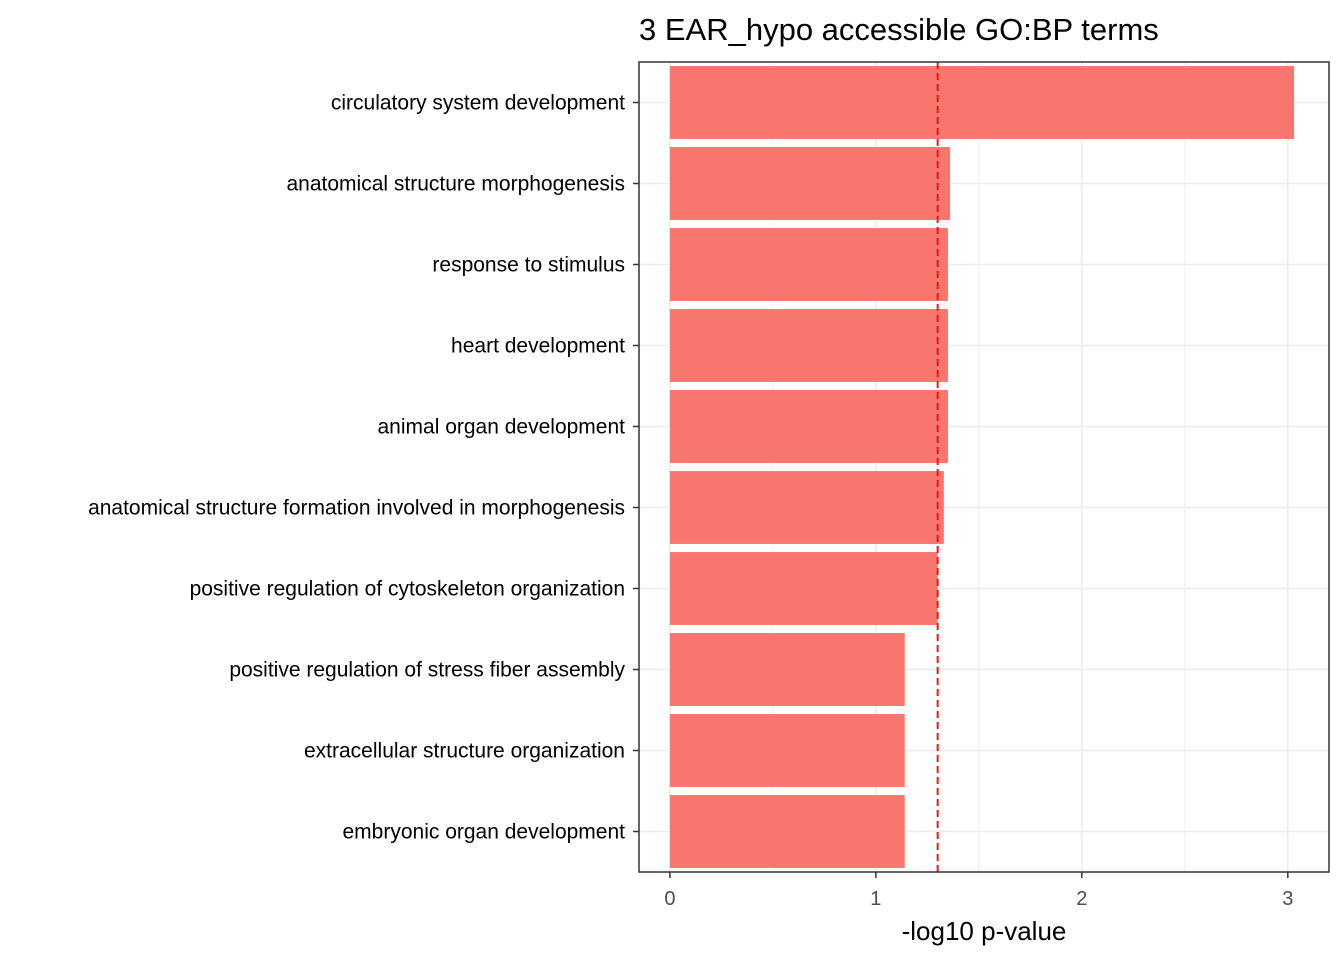 The image size is (1344, 960). What do you see at coordinates (455, 184) in the screenshot?
I see `category-label: anatomical structure morphogenesis` at bounding box center [455, 184].